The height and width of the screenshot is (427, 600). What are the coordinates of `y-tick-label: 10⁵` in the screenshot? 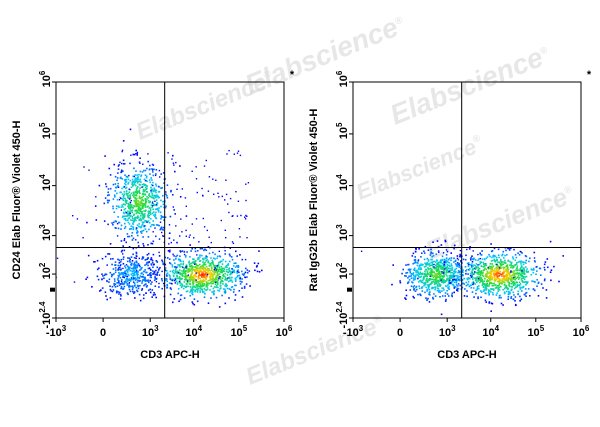 It's located at (342, 130).